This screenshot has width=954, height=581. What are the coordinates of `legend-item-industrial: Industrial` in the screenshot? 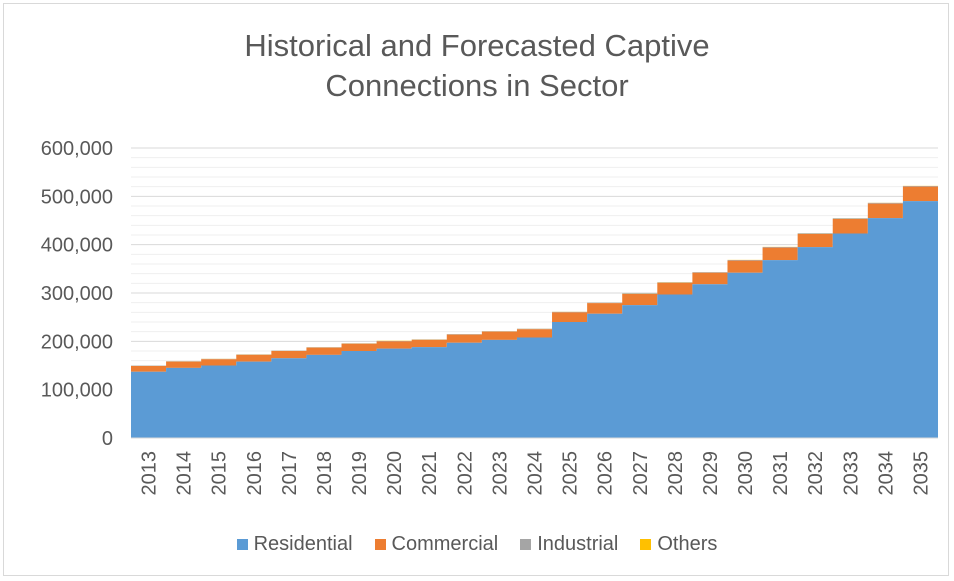 It's located at (569, 544).